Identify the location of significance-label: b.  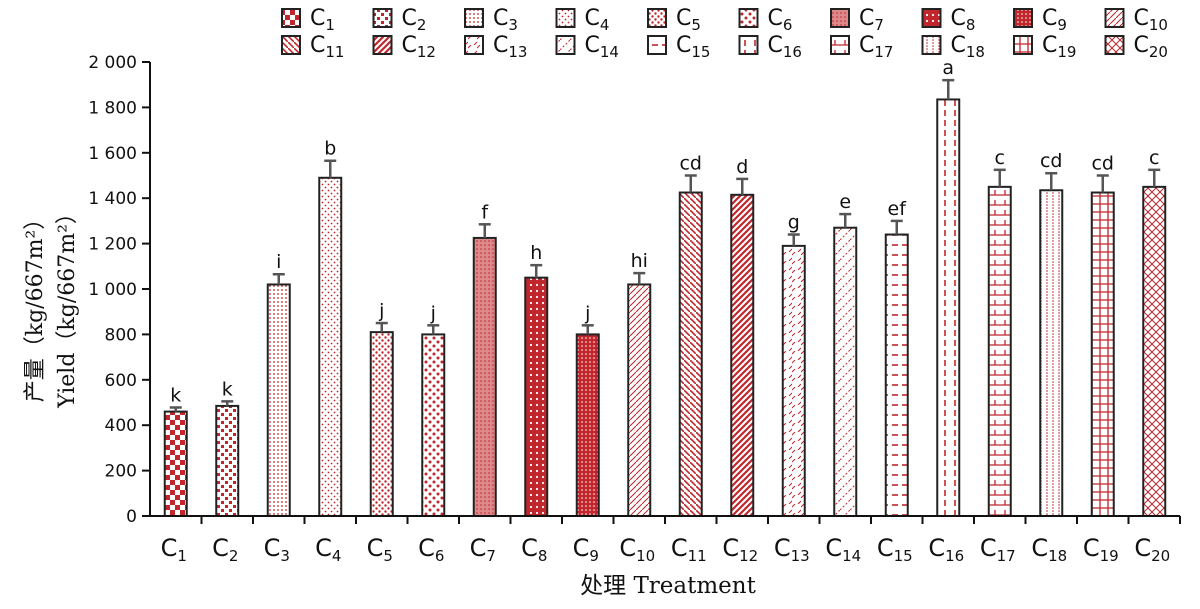
(330, 149).